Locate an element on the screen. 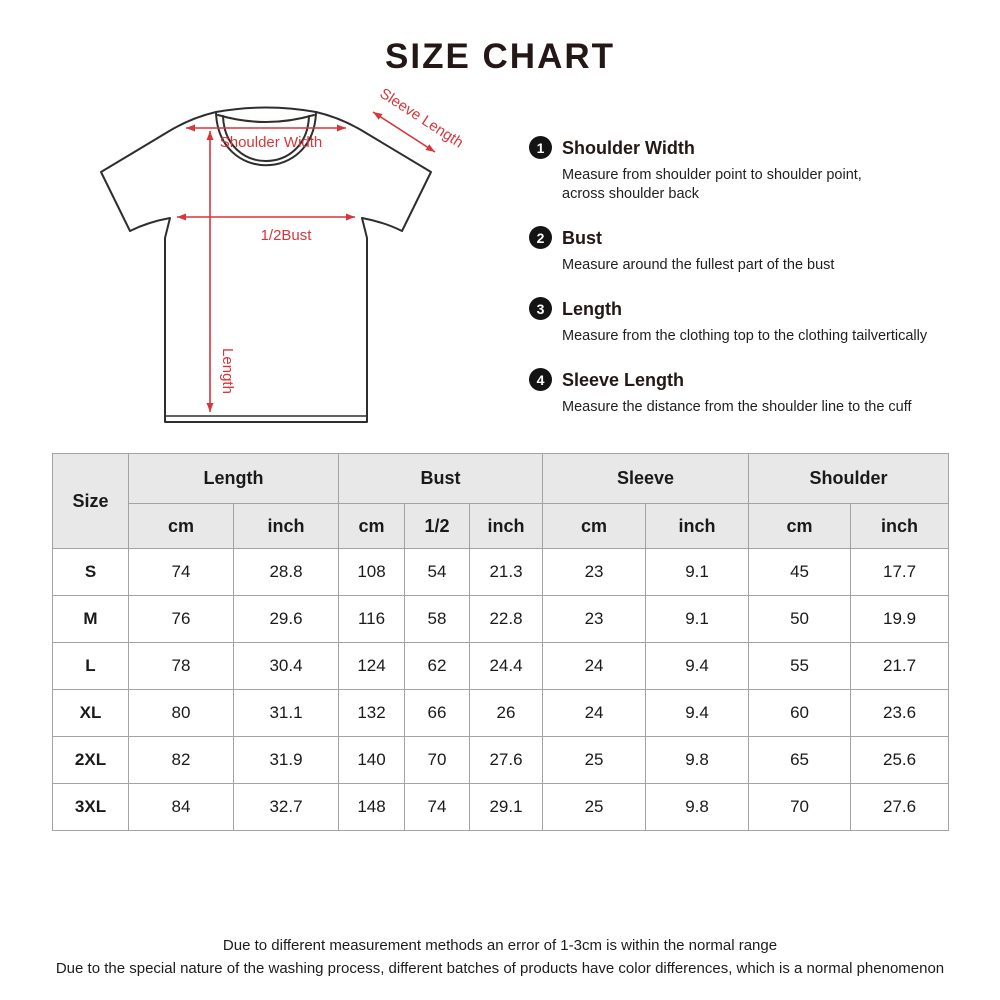  arrowheads is located at coordinates (306, 262).